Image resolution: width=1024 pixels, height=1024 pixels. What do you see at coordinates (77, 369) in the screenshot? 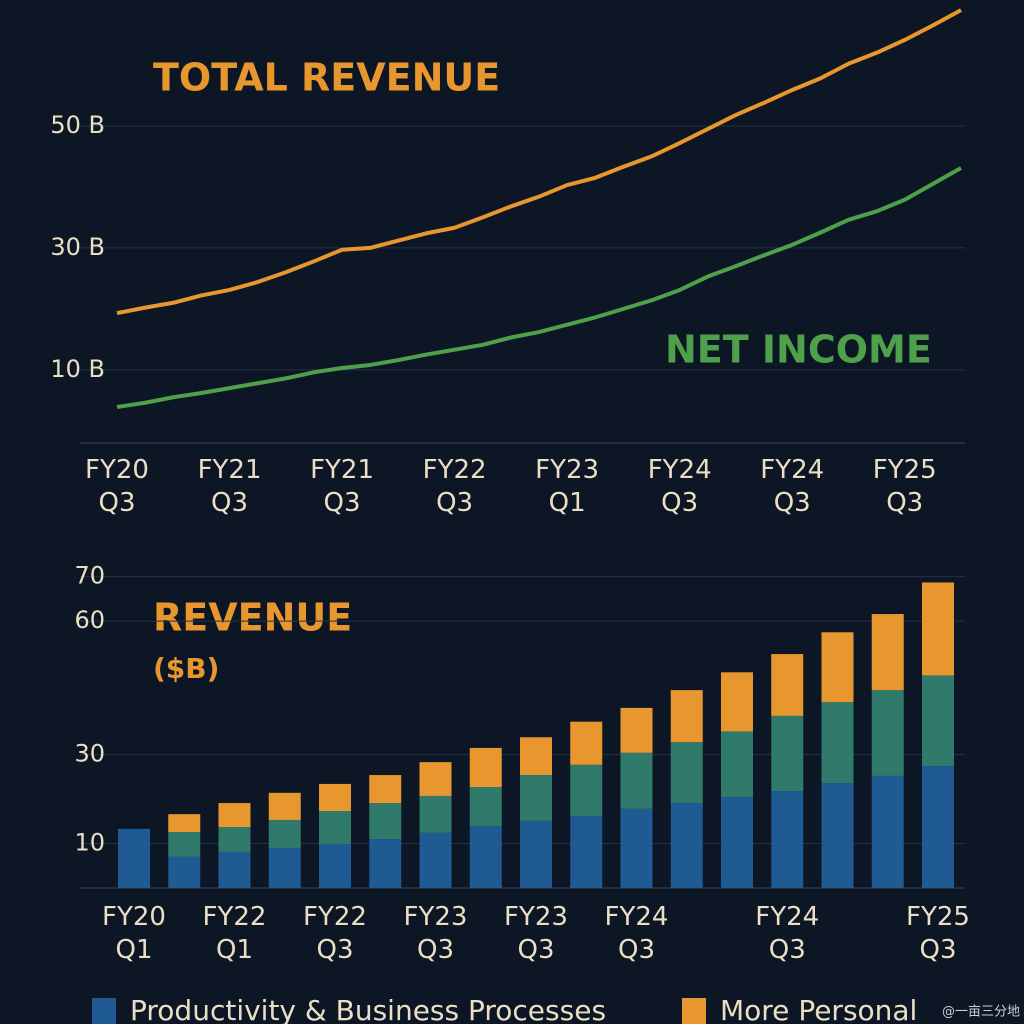
I see `y-tick-label: 10 B` at bounding box center [77, 369].